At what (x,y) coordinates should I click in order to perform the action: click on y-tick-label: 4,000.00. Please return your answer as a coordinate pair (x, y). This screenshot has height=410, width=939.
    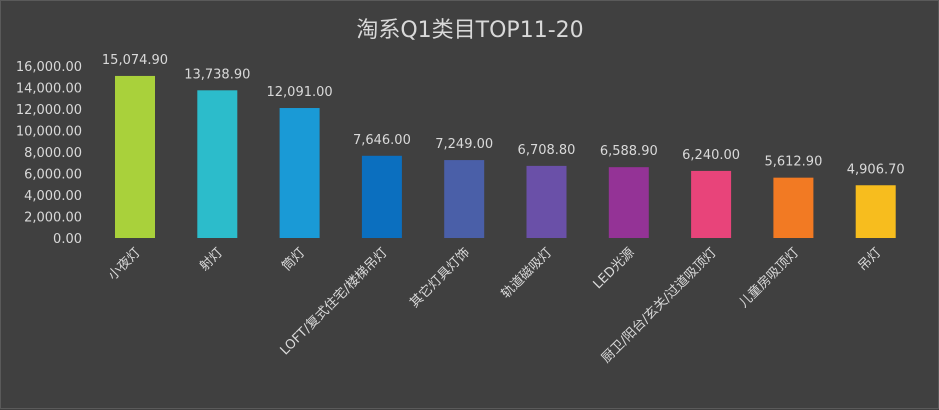
    Looking at the image, I should click on (53, 196).